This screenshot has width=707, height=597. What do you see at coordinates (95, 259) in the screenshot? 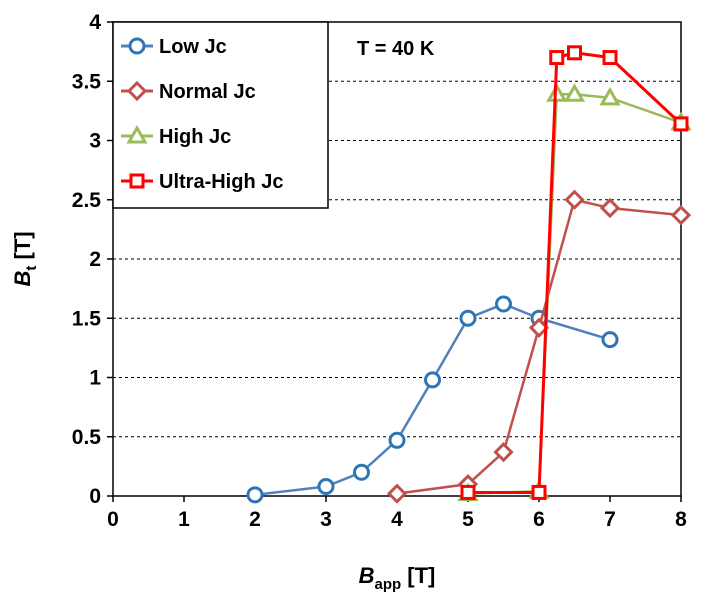
I see `y-tick-label: 2` at bounding box center [95, 259].